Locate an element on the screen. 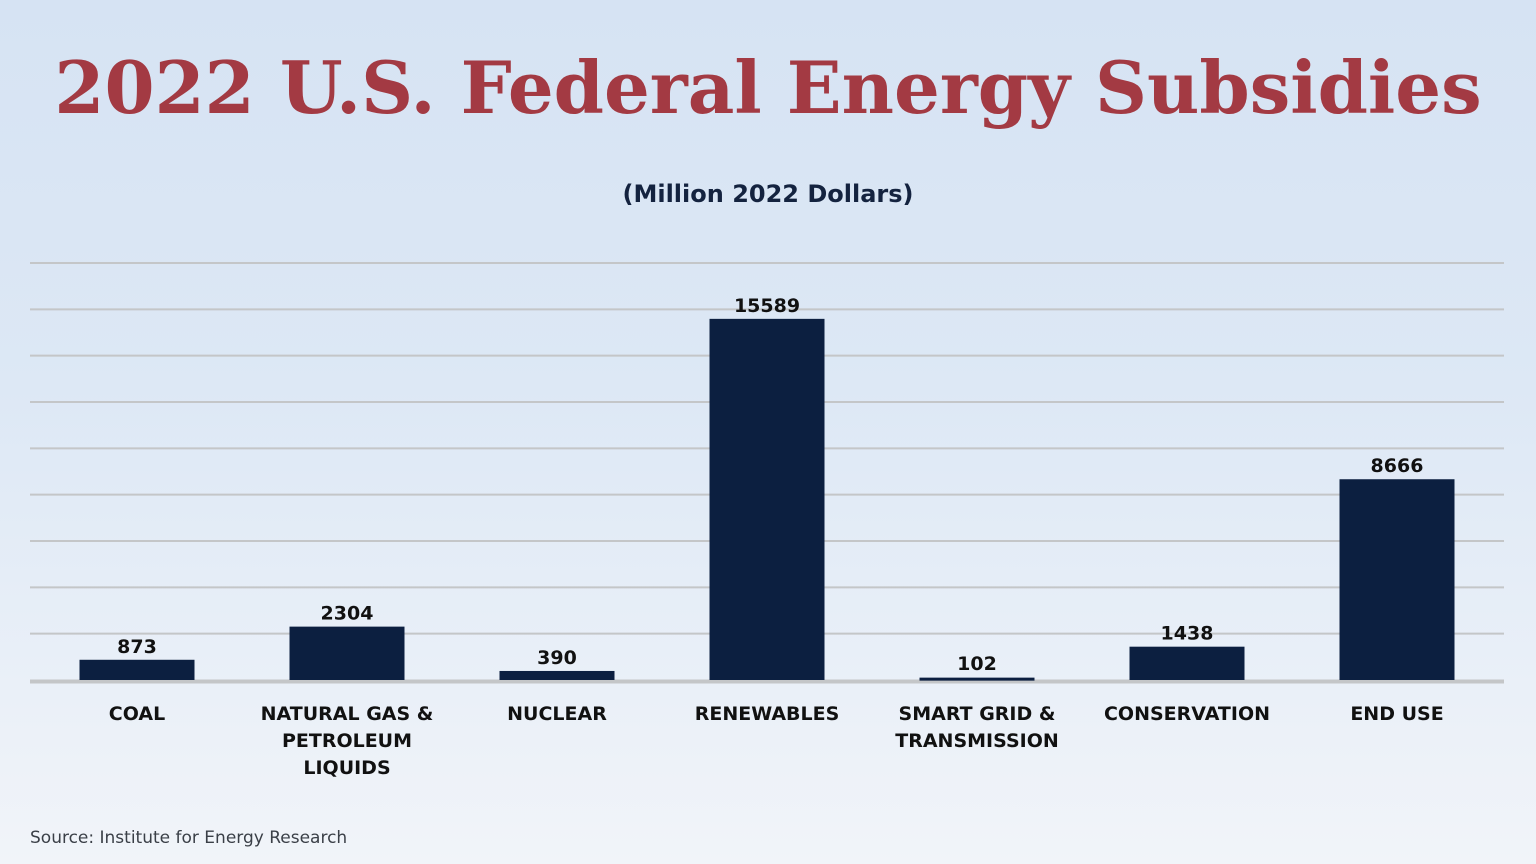 This screenshot has width=1536, height=864. category-label: RENEWABLES is located at coordinates (767, 714).